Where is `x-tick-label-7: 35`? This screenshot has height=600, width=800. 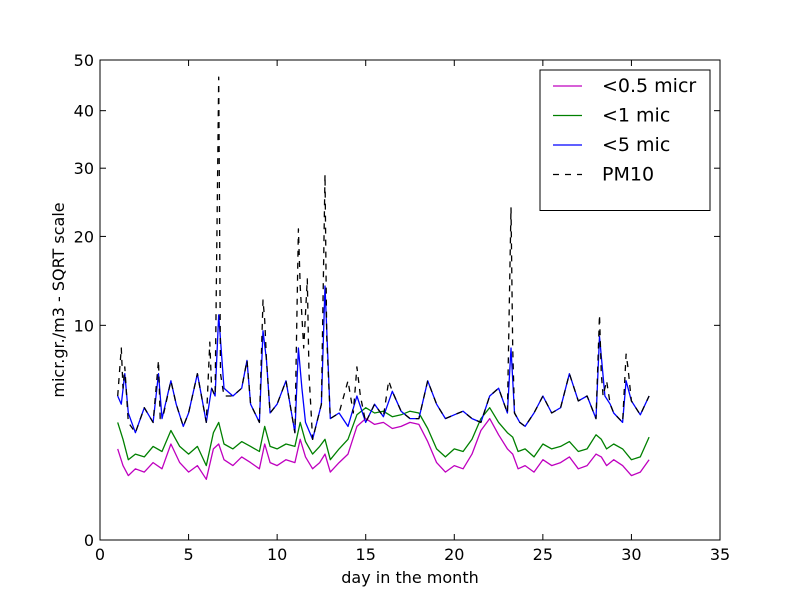 x-tick-label-7: 35 is located at coordinates (720, 554).